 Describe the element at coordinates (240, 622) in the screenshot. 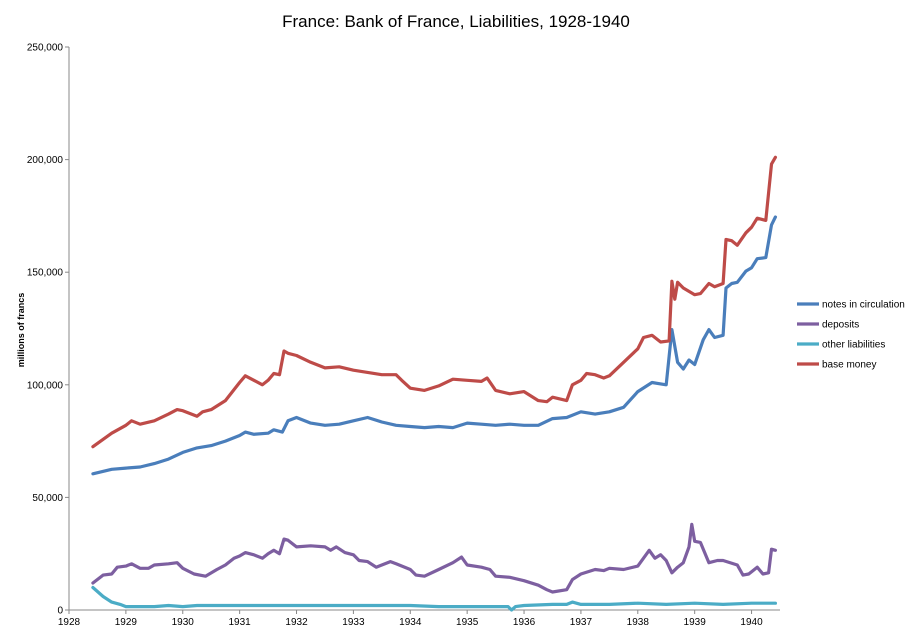

I see `x-tick-label: 1931` at that location.